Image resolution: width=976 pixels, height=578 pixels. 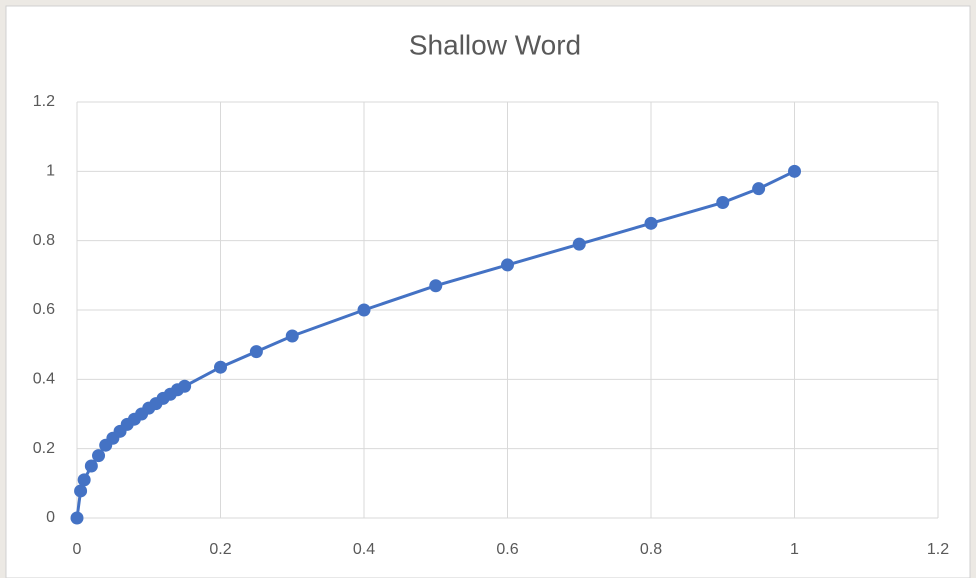 I want to click on x-tick-label: 0.6, so click(x=507, y=549).